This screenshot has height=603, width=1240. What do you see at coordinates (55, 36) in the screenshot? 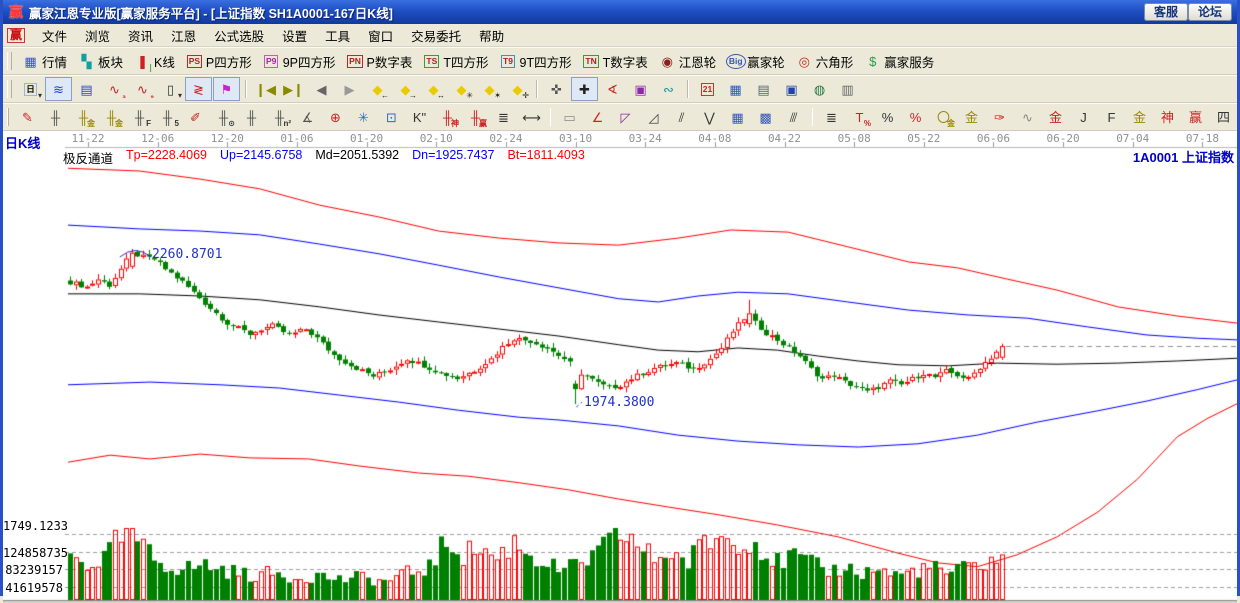
I see `menu-item-1: 文件` at bounding box center [55, 36].